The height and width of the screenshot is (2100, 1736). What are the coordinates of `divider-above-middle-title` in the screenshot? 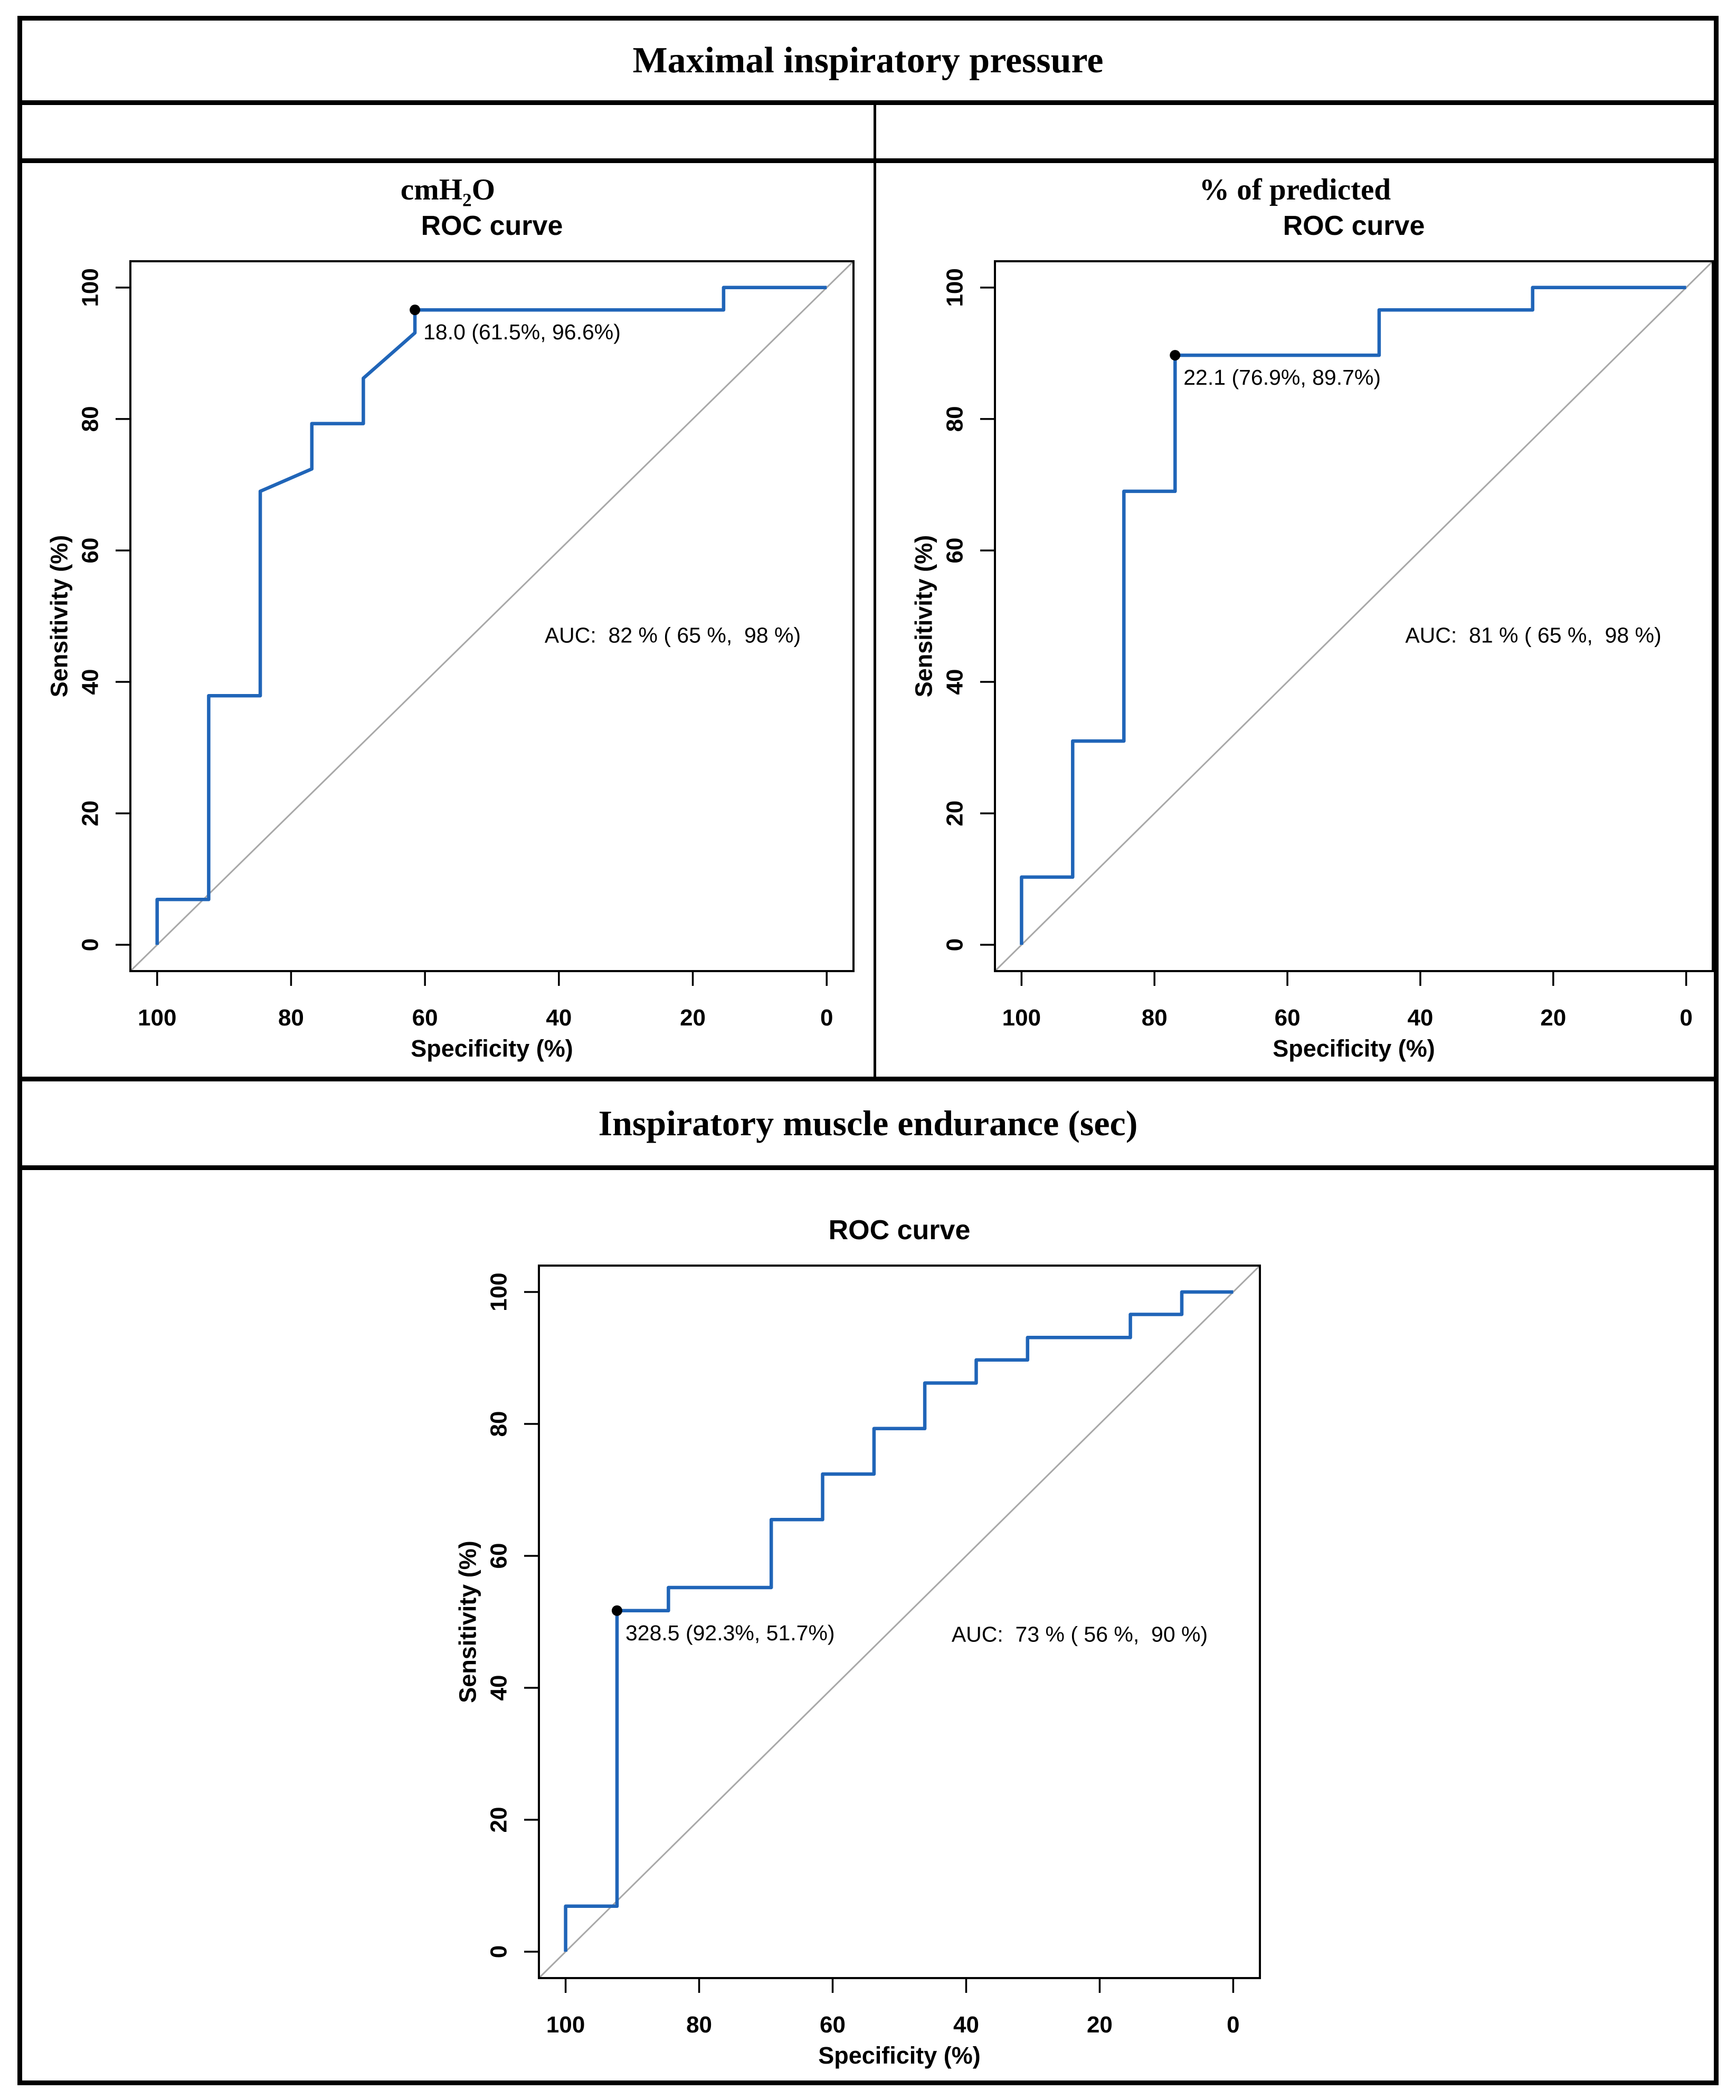 It's located at (868, 1079).